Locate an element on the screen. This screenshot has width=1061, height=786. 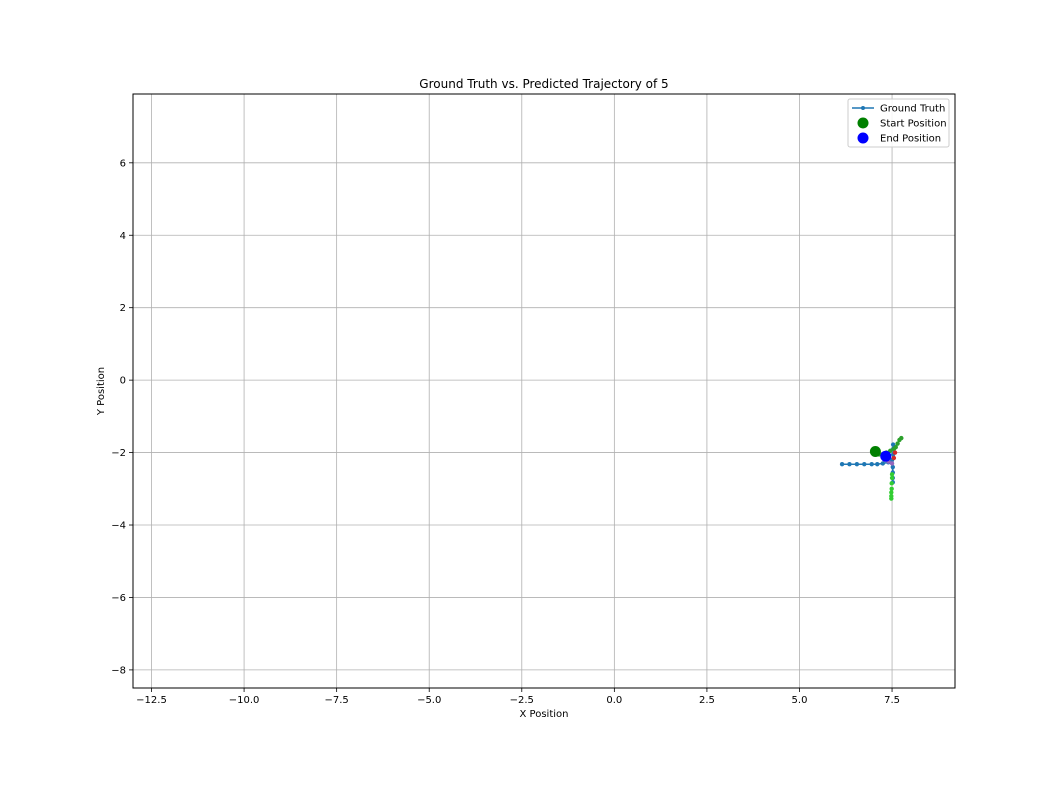
y-tick-label: 6 is located at coordinates (123, 163).